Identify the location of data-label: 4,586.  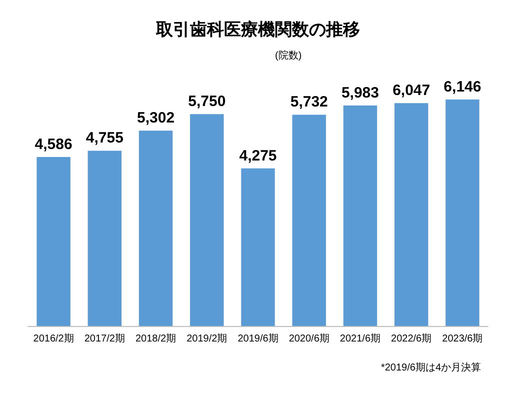
(53, 144).